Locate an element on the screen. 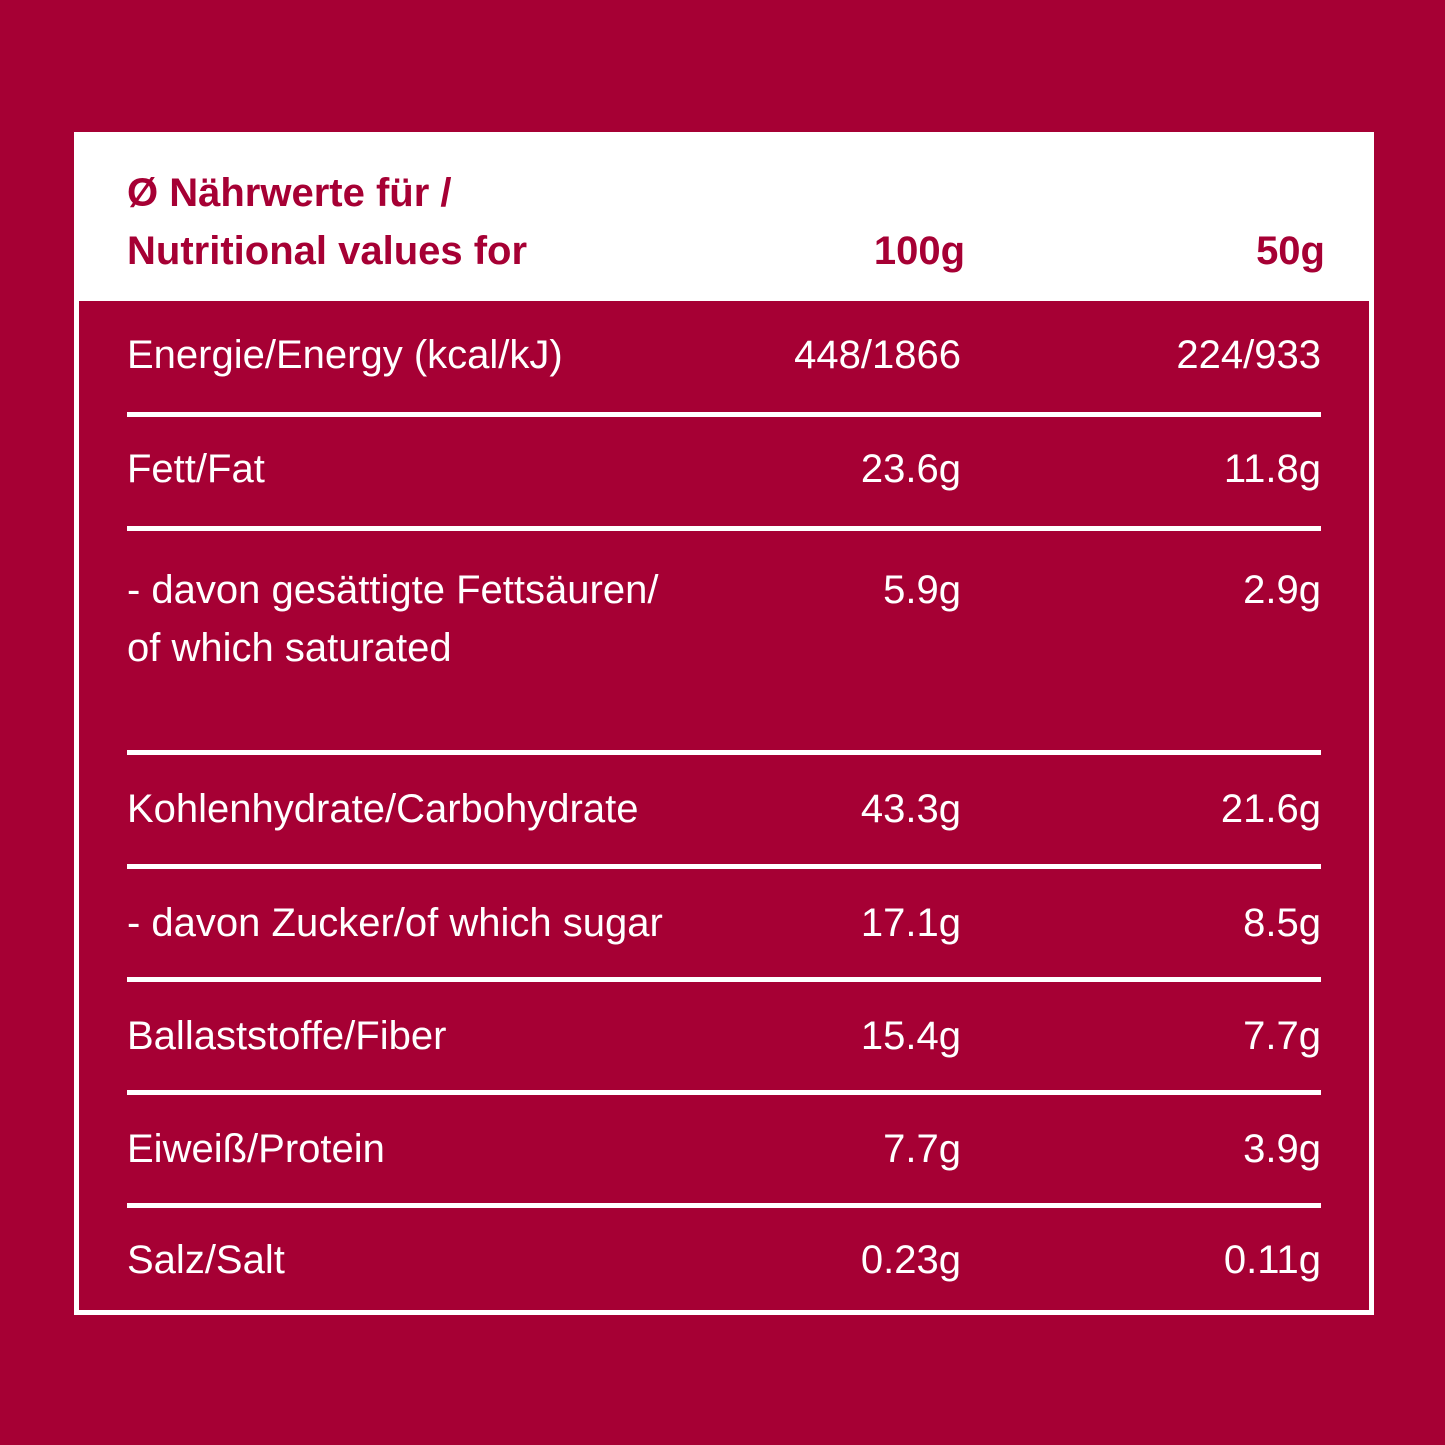  value-100g: 17.1g is located at coordinates (910, 923).